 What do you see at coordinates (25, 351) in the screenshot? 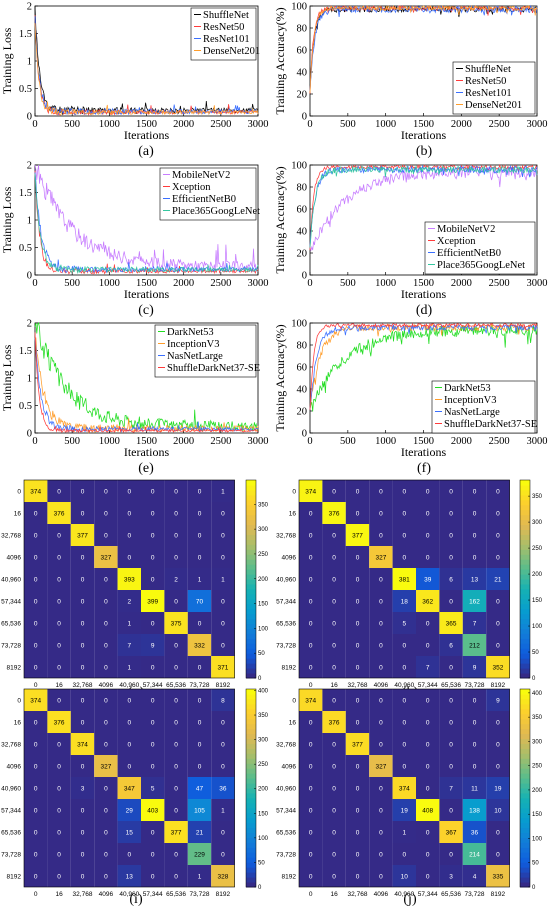
I see `y-tick-label: 1.5` at bounding box center [25, 351].